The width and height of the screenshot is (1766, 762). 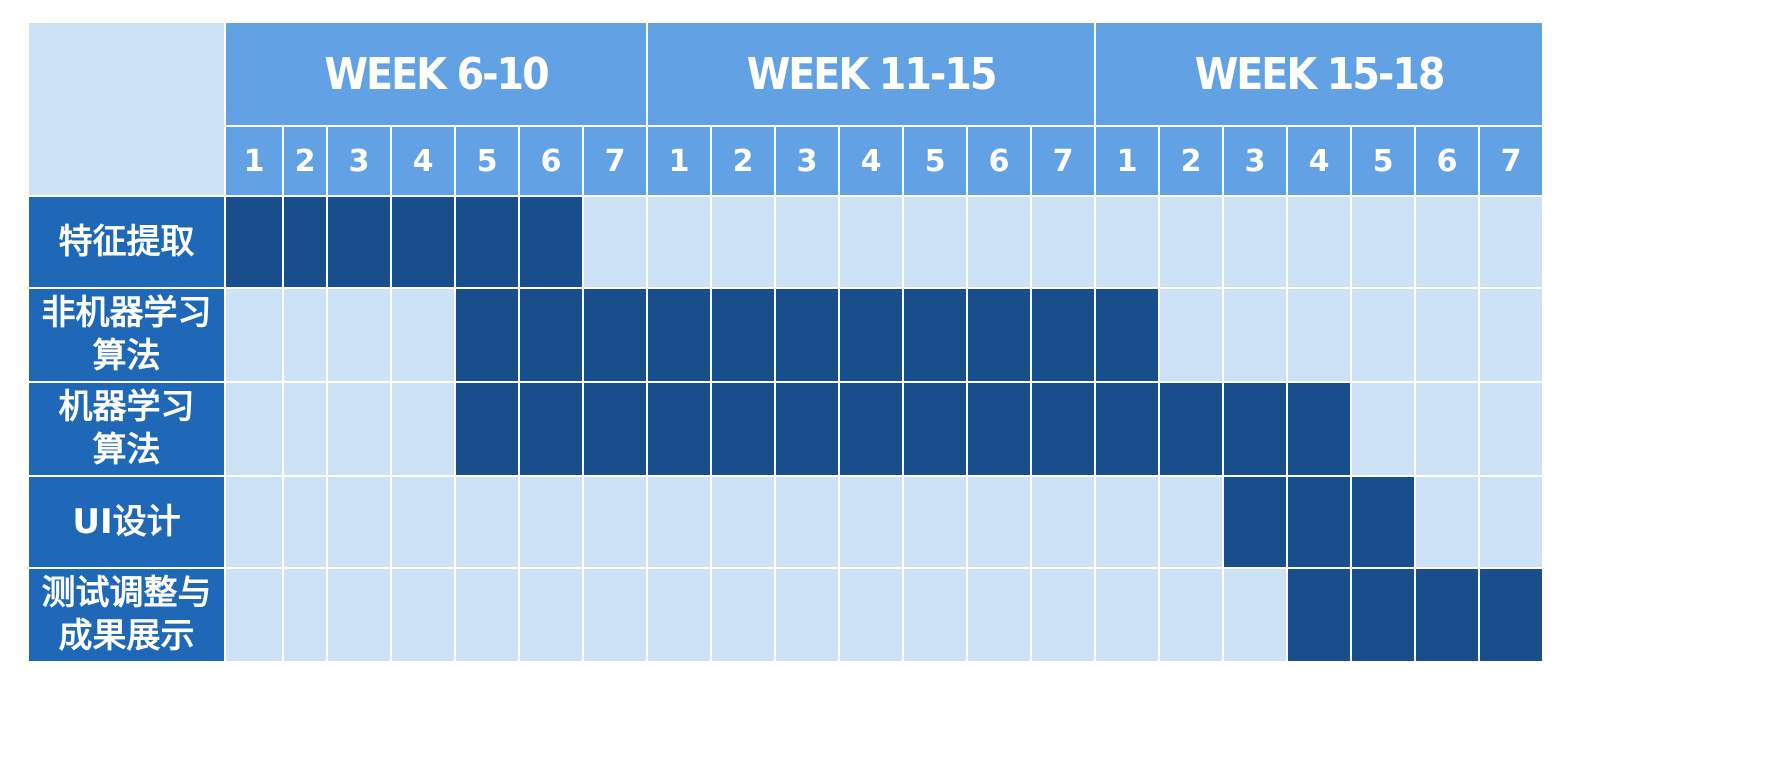 What do you see at coordinates (126, 429) in the screenshot?
I see `task-label: 机器学习 算法` at bounding box center [126, 429].